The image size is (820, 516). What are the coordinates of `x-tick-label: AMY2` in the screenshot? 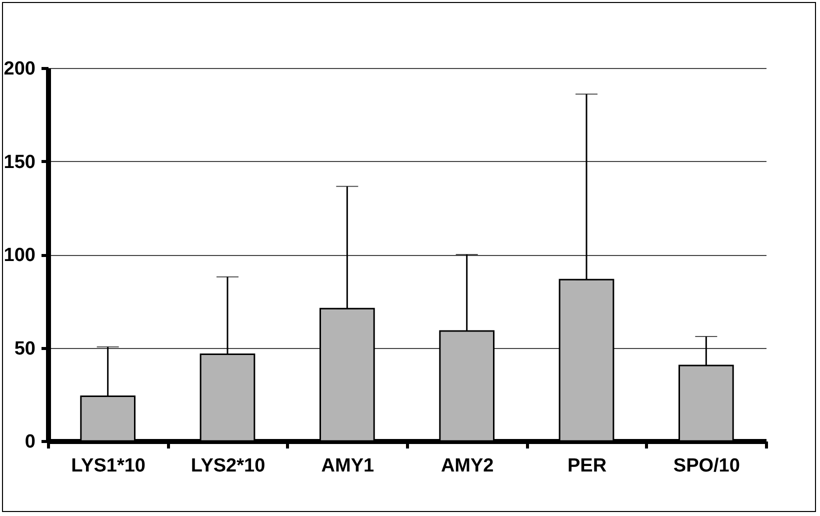 It's located at (467, 466).